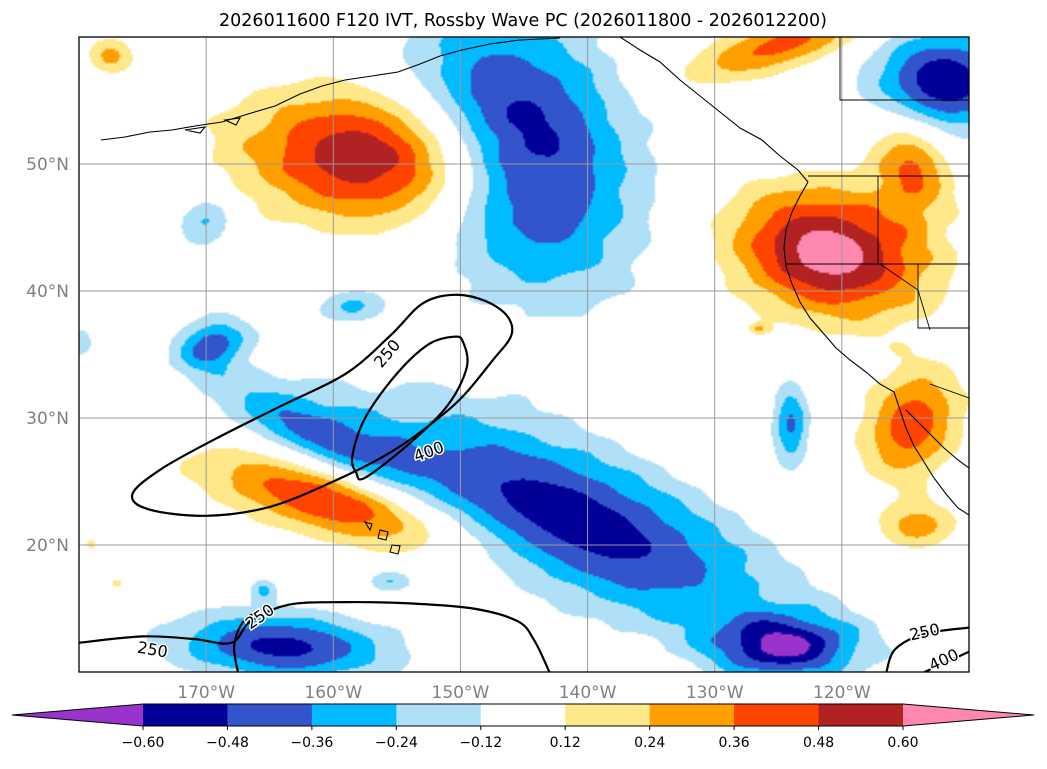  What do you see at coordinates (461, 693) in the screenshot?
I see `x-tick-label: 150°W` at bounding box center [461, 693].